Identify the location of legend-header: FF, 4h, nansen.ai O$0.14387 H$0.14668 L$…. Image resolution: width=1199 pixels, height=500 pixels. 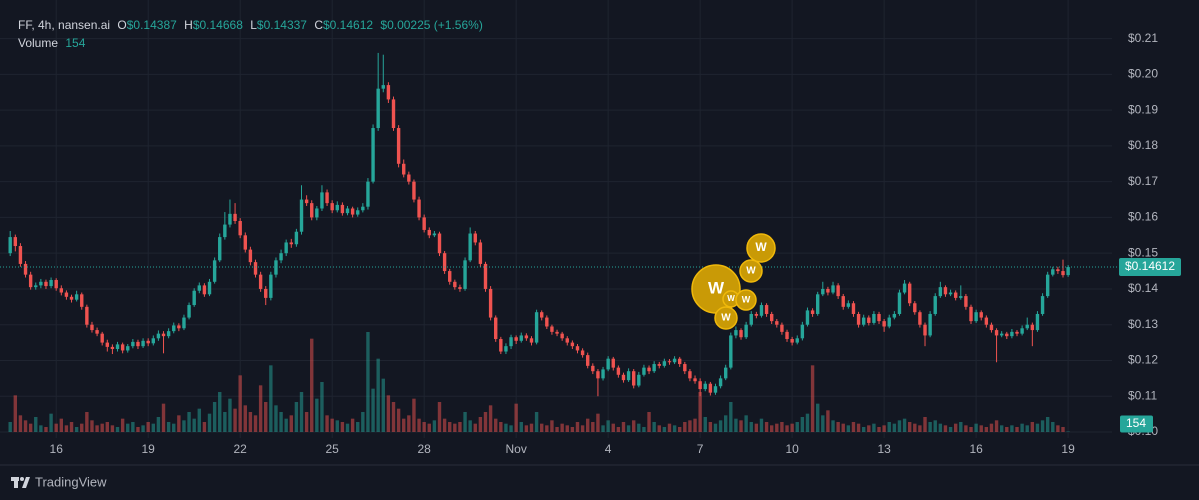
(250, 25).